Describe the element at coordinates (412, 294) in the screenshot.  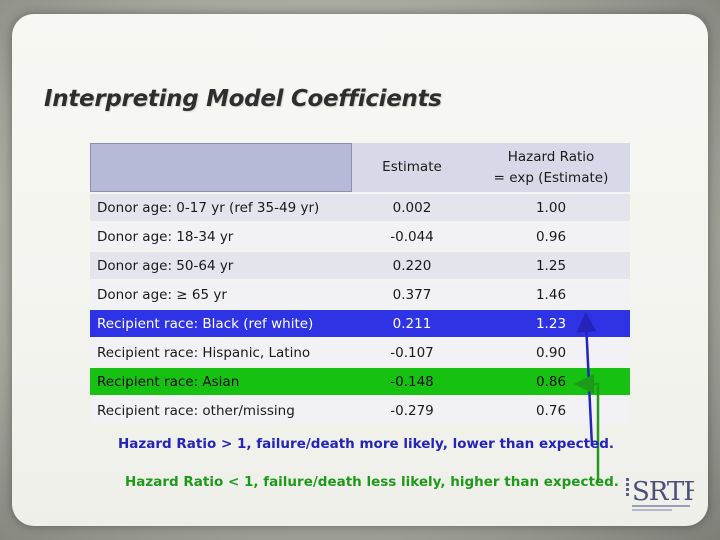
I see `row-estimate: 0.377` at that location.